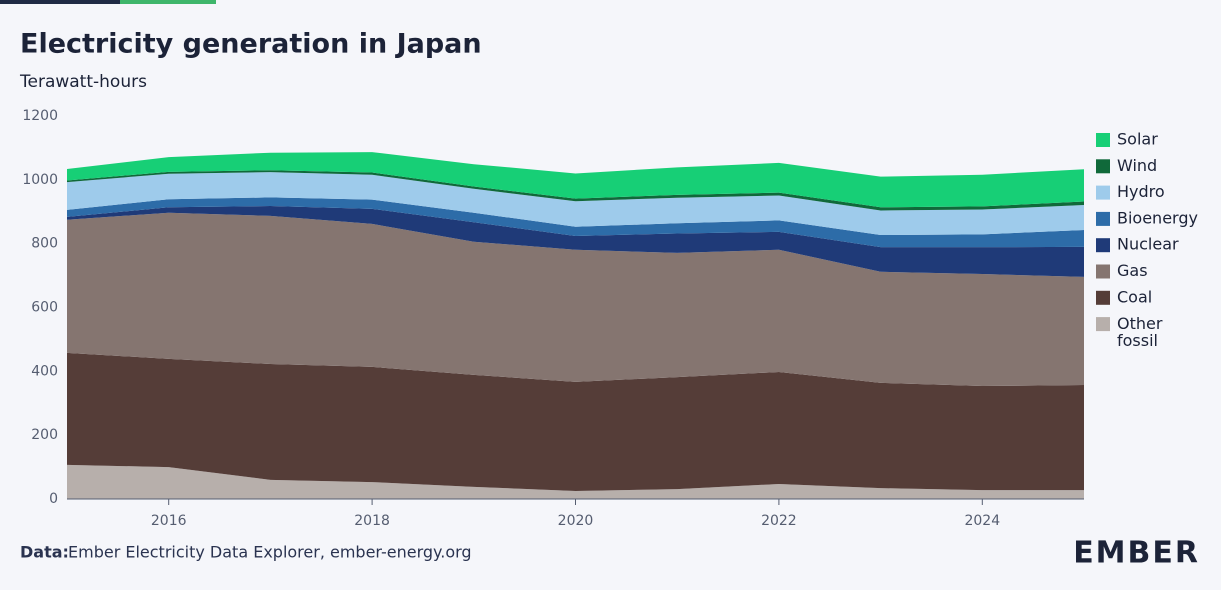  What do you see at coordinates (1134, 296) in the screenshot?
I see `legend-label: Coal` at bounding box center [1134, 296].